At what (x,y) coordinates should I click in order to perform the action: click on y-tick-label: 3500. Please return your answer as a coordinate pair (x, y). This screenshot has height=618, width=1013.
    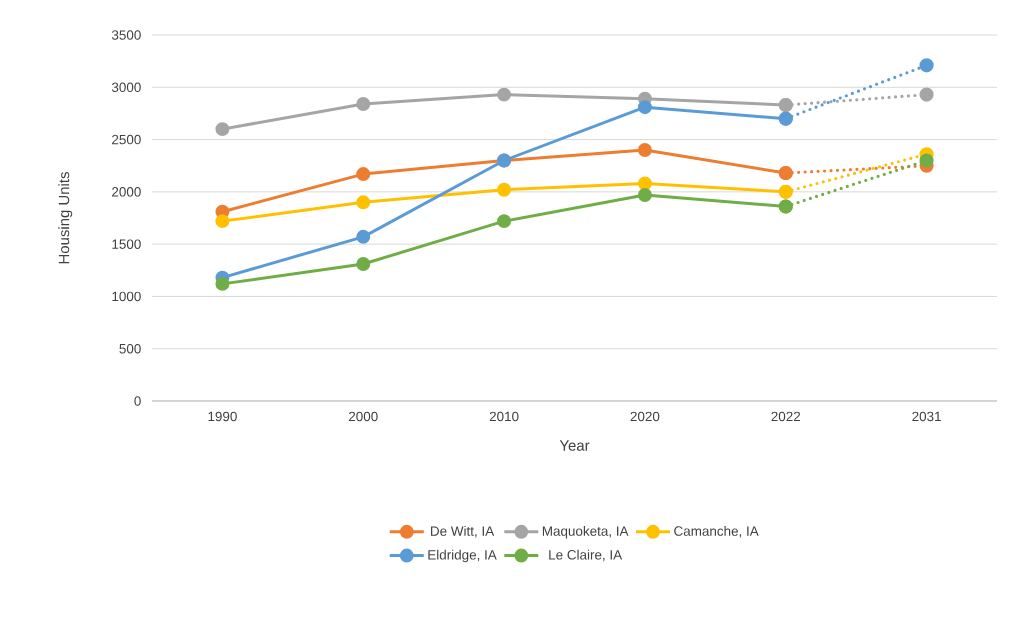
    Looking at the image, I should click on (126, 35).